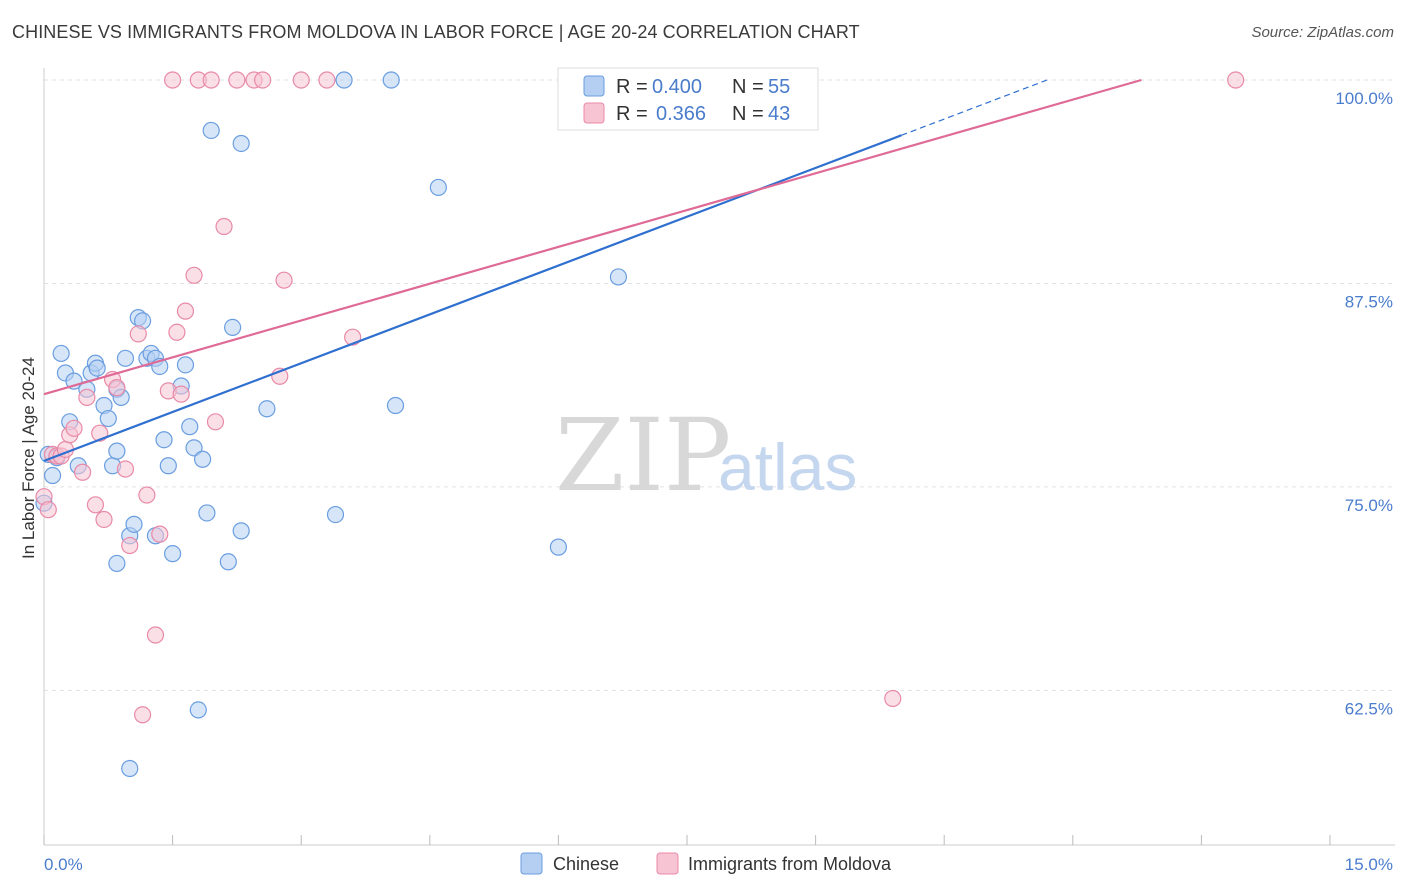  Describe the element at coordinates (748, 87) in the screenshot. I see `legend-n-label-chinese: N =` at that location.